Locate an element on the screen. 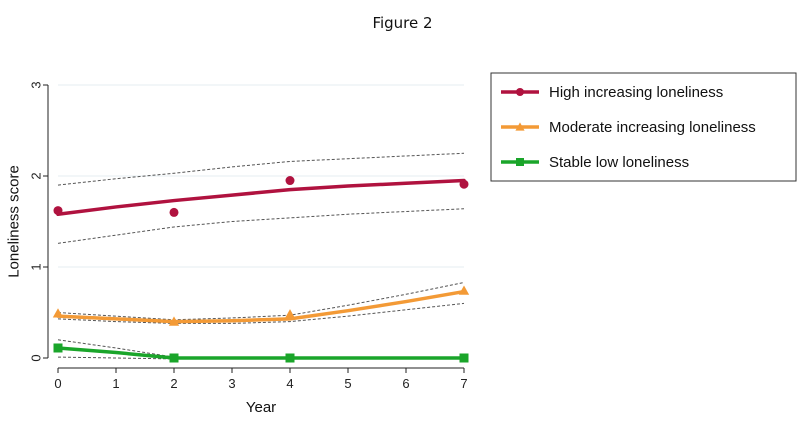  legend-label-2: Stable low loneliness is located at coordinates (619, 162).